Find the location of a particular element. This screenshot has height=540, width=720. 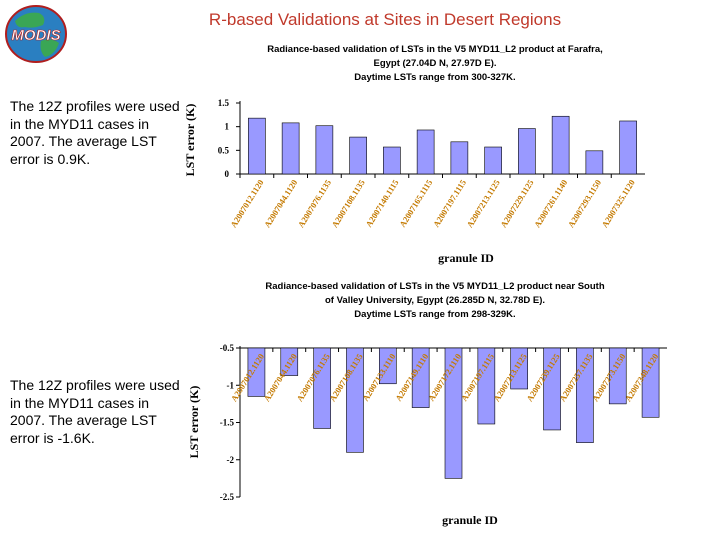

chart1-category-label: A2007140.1115 is located at coordinates (381, 203).